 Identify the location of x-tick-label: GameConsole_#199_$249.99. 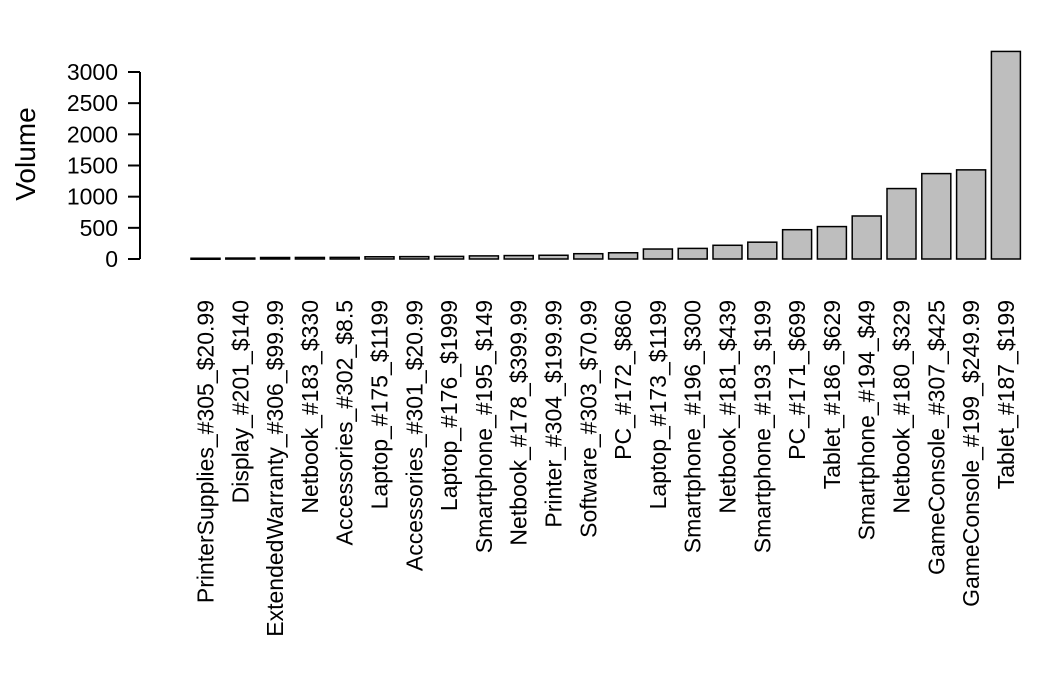
(971, 453).